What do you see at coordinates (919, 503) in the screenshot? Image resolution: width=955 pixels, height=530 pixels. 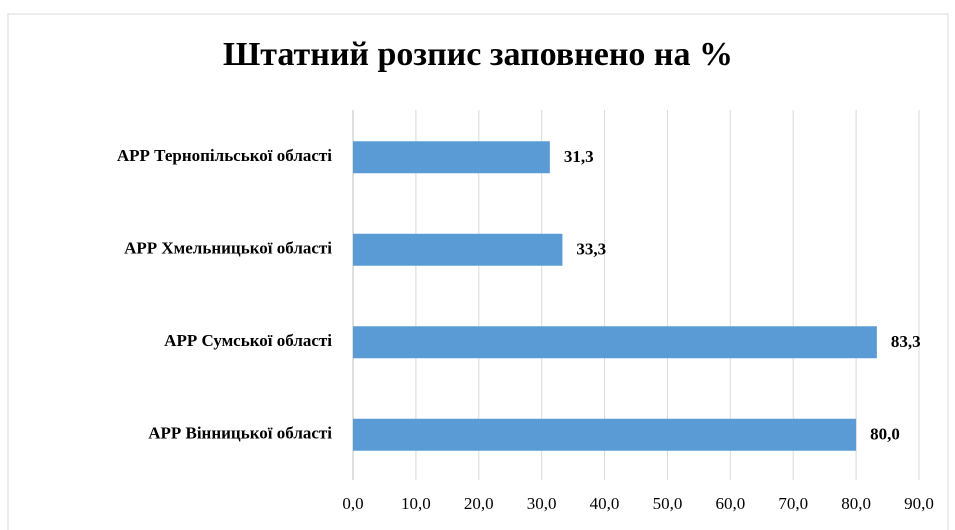 I see `x-tick-label: 90,0` at bounding box center [919, 503].